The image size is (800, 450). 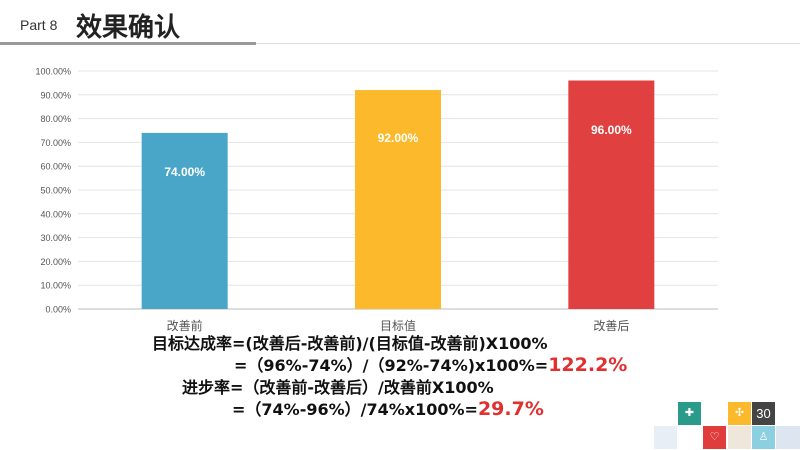 What do you see at coordinates (714, 437) in the screenshot?
I see `heart-icon: ♡` at bounding box center [714, 437].